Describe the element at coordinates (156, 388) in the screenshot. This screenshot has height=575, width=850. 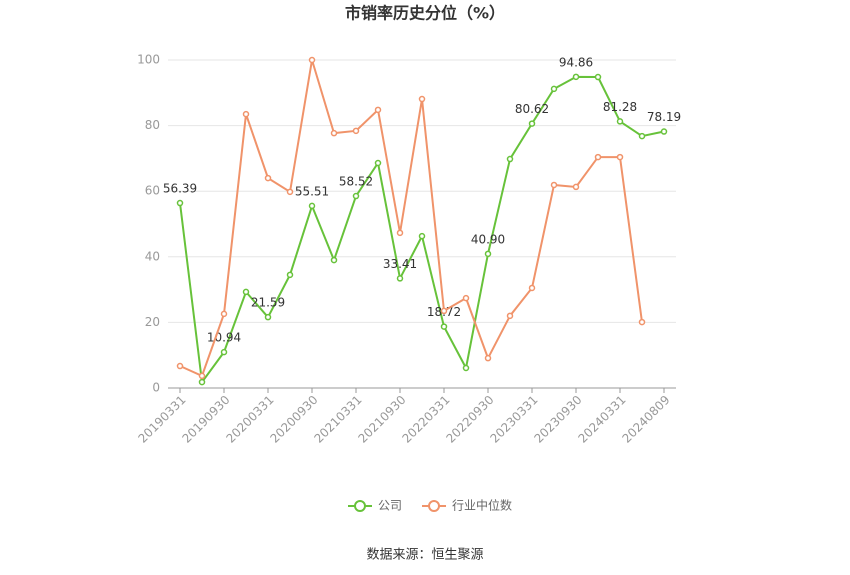
I see `y-tick-label: 0` at that location.